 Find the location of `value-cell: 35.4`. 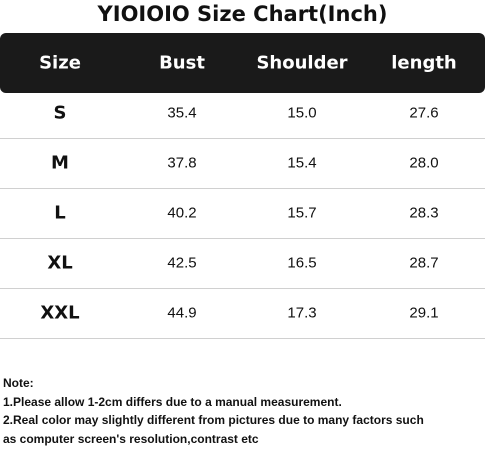

value-cell: 35.4 is located at coordinates (182, 113).